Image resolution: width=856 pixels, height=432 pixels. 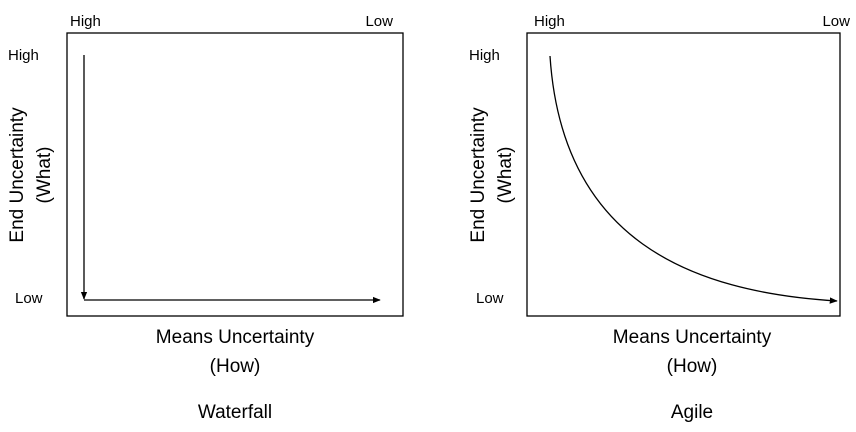 What do you see at coordinates (505, 175) in the screenshot?
I see `agile-y-axis-title-line2: (What)` at bounding box center [505, 175].